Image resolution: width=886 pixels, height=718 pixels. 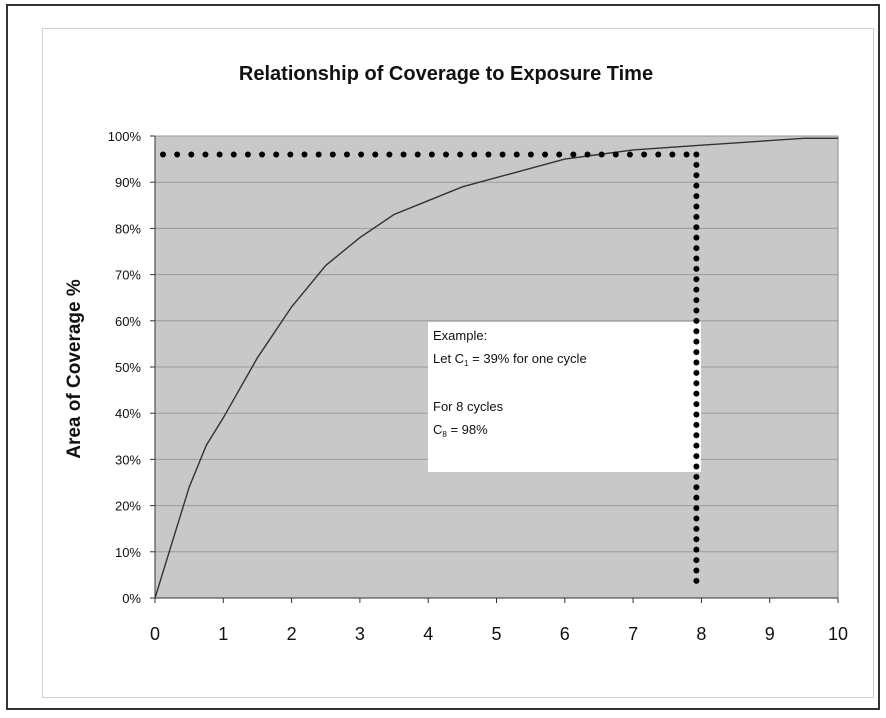 I want to click on x-tick-label: 6, so click(x=565, y=634).